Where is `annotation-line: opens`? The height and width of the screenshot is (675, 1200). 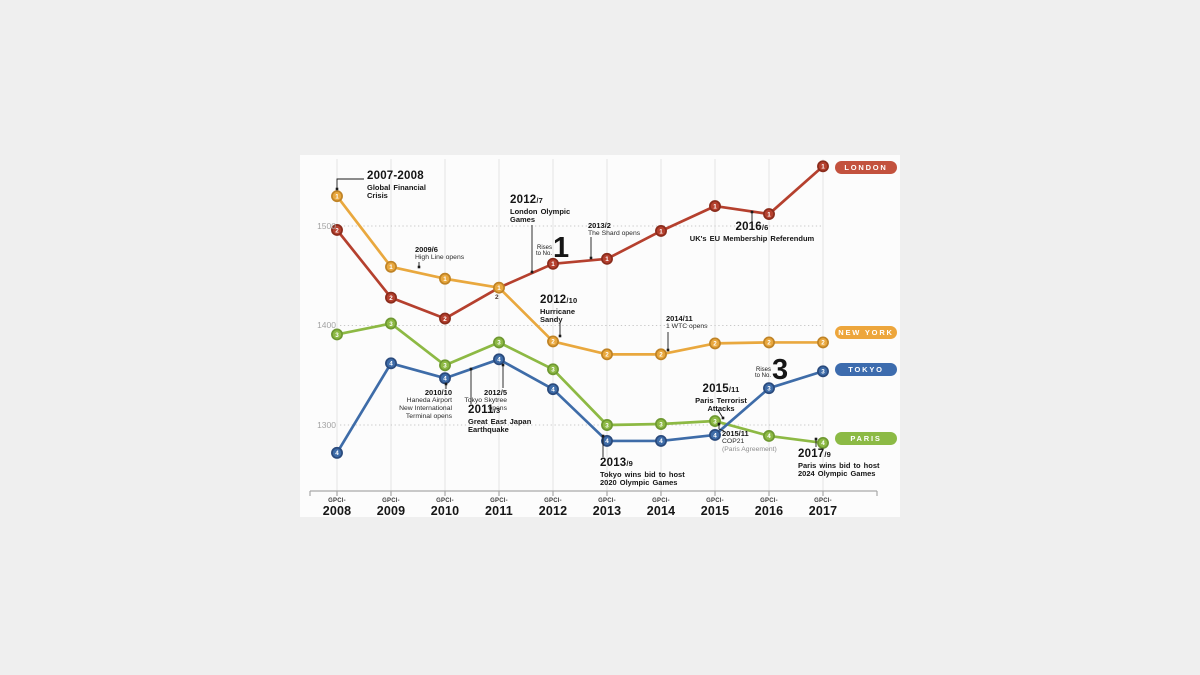
annotation-line: opens is located at coordinates (497, 408).